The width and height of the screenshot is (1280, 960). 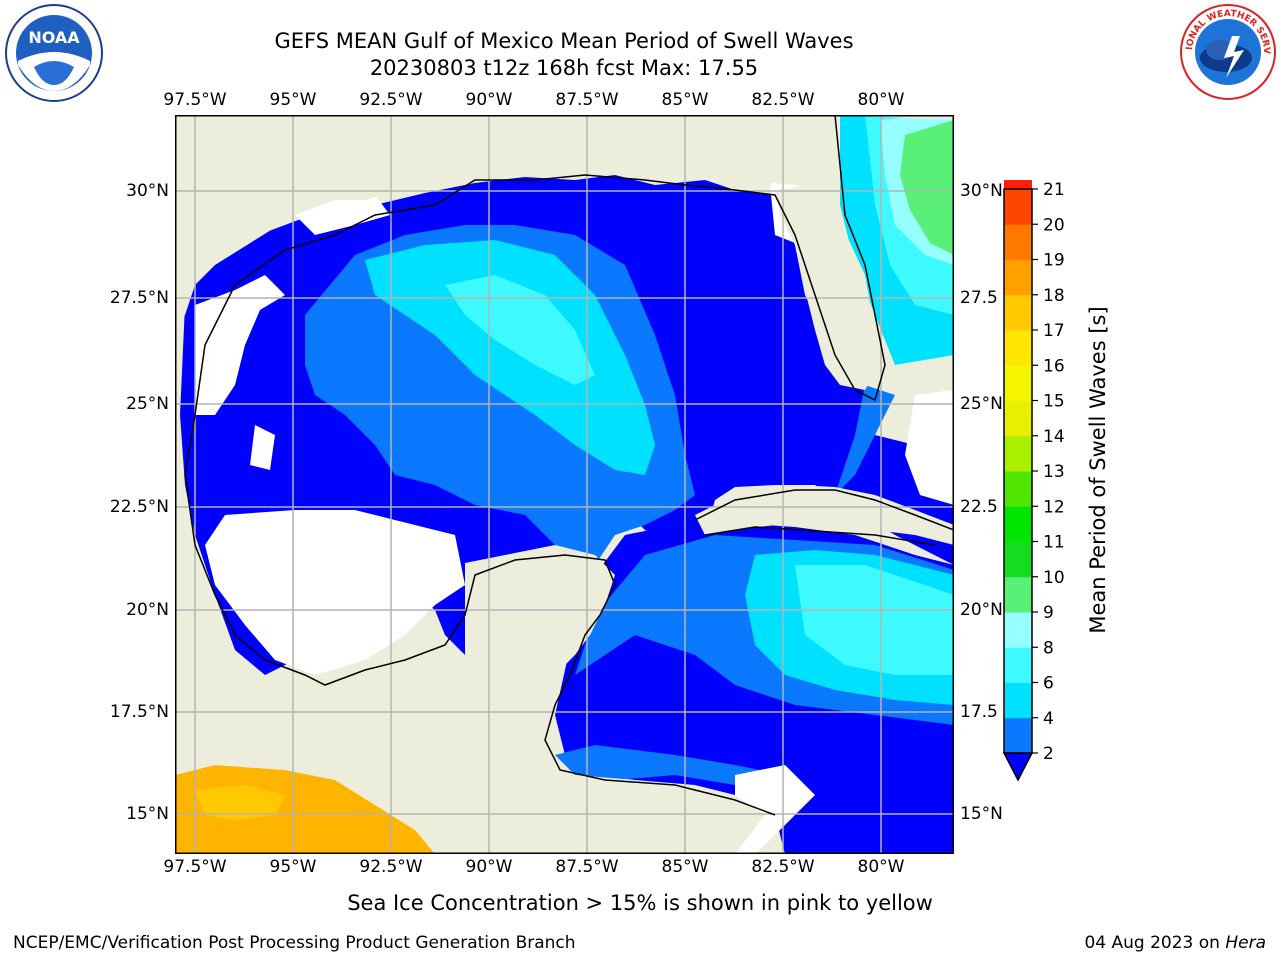 What do you see at coordinates (1054, 331) in the screenshot?
I see `colorbar-tick-label: 17` at bounding box center [1054, 331].